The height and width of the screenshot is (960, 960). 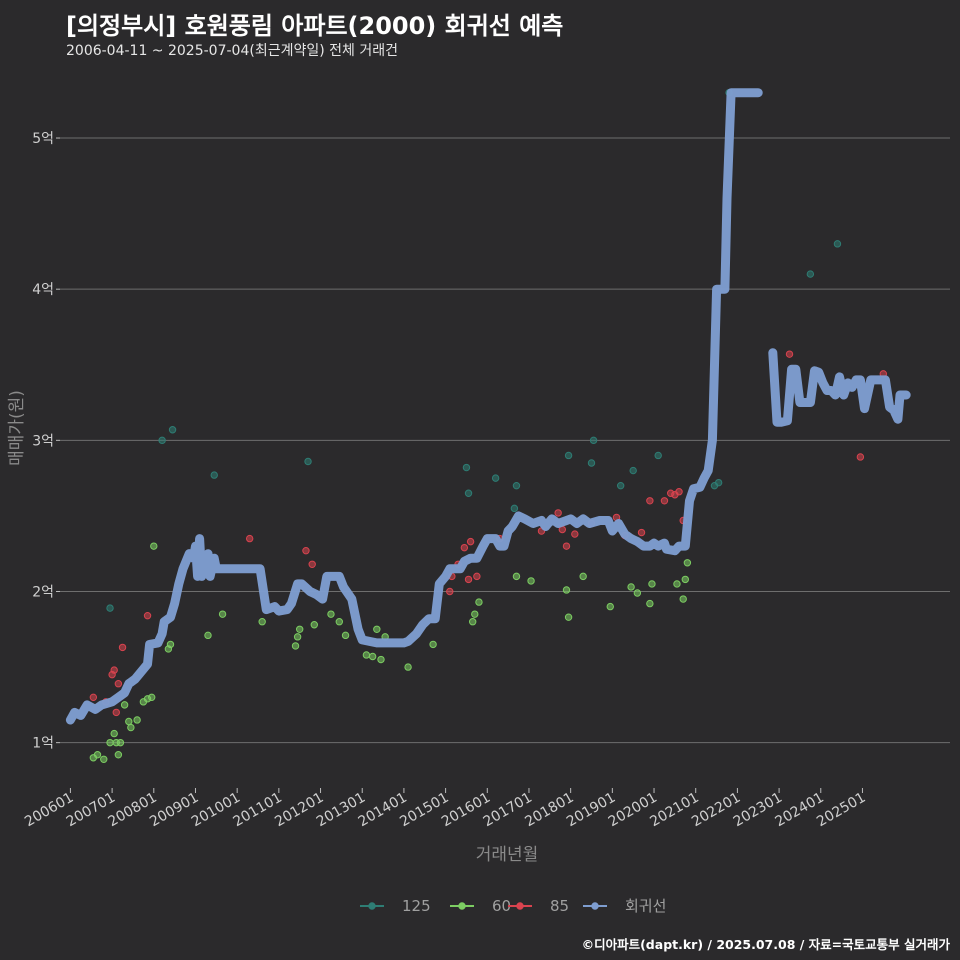 What do you see at coordinates (507, 855) in the screenshot?
I see `x-axis-label: 거래년월` at bounding box center [507, 855].